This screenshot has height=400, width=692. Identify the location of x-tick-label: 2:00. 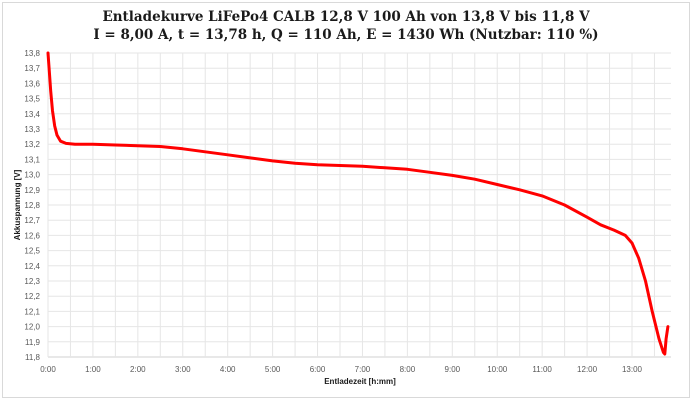
(138, 369).